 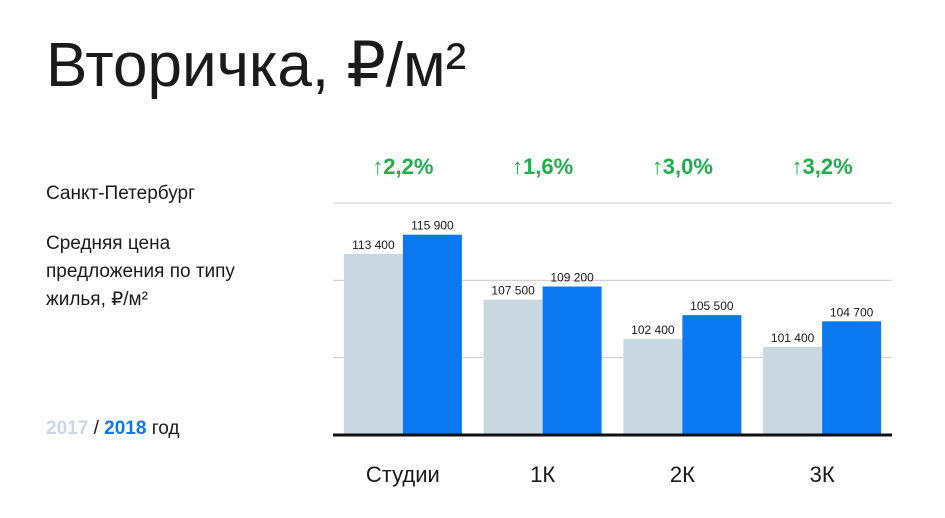 What do you see at coordinates (712, 306) in the screenshot?
I see `value-label: 105 500` at bounding box center [712, 306].